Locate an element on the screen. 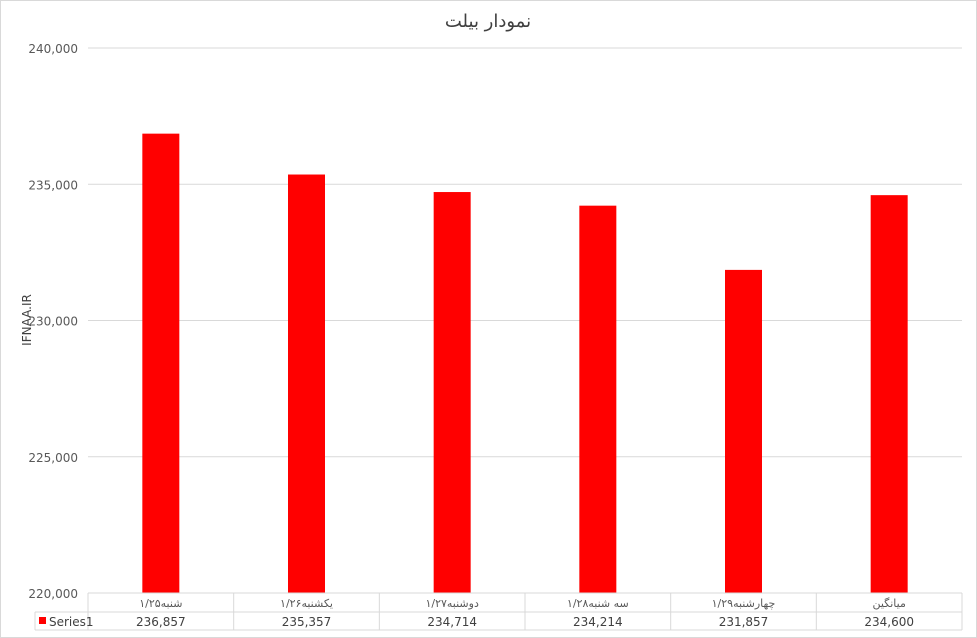 This screenshot has height=638, width=977. y-axis-title: IFNAA.IR is located at coordinates (27, 320).